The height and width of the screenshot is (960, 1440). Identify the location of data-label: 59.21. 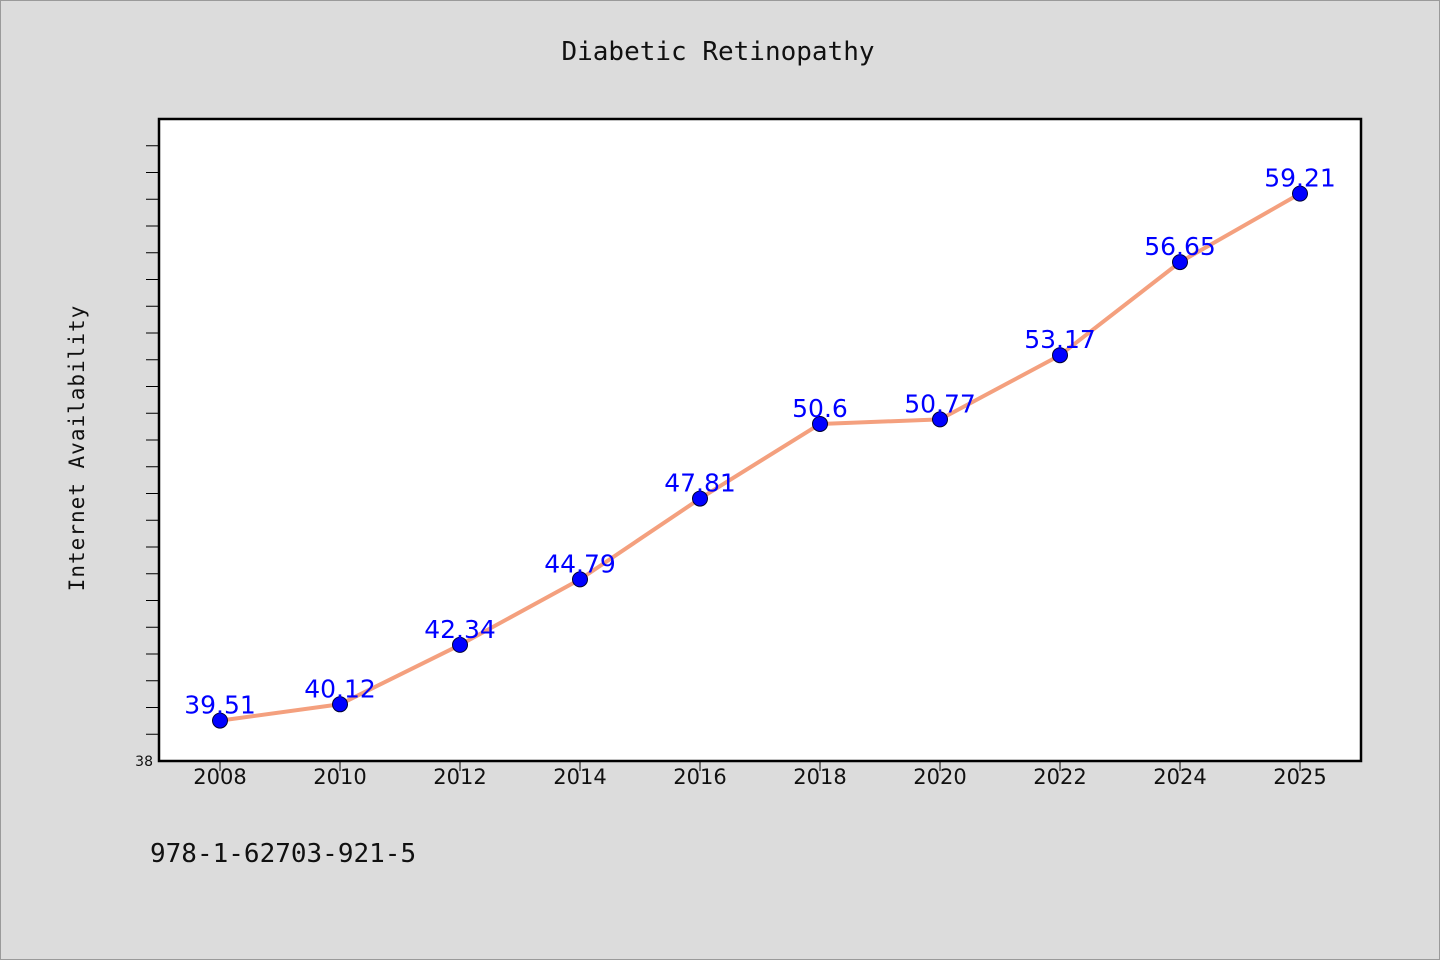
(1300, 178).